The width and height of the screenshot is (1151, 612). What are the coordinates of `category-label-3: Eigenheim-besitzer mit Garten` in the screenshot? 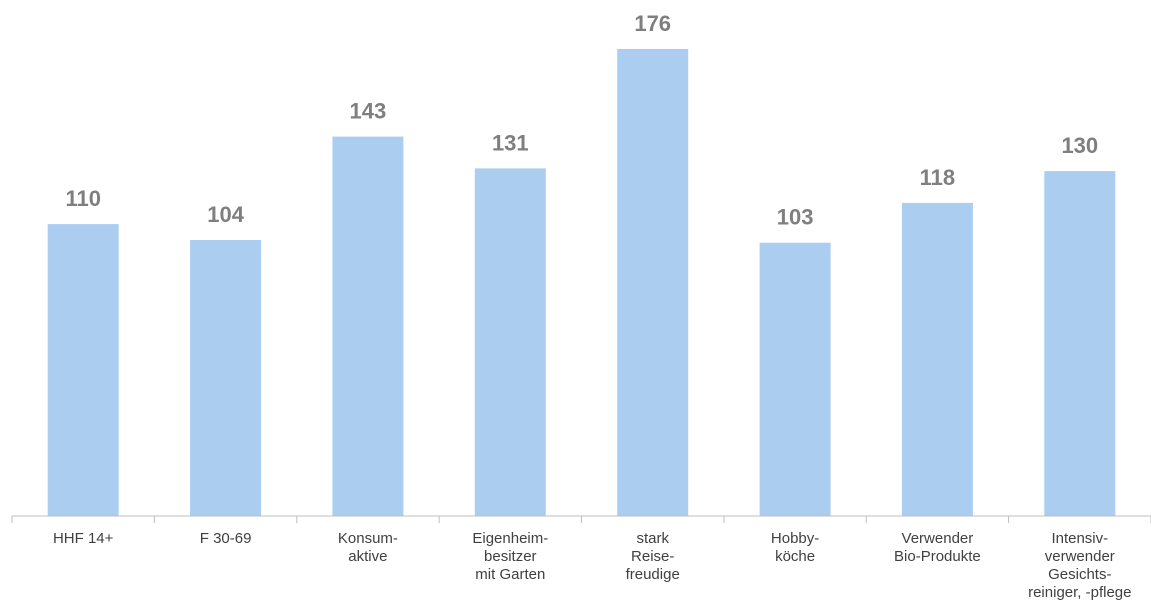 It's located at (510, 556).